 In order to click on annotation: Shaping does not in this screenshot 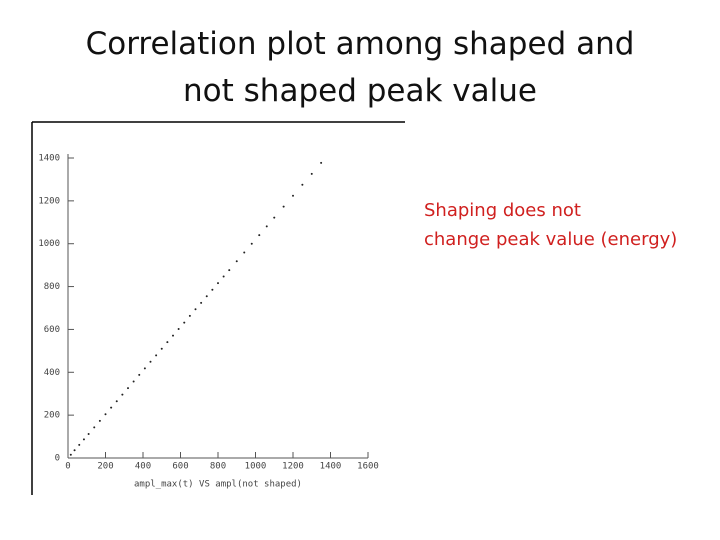, I will do `click(502, 210)`.